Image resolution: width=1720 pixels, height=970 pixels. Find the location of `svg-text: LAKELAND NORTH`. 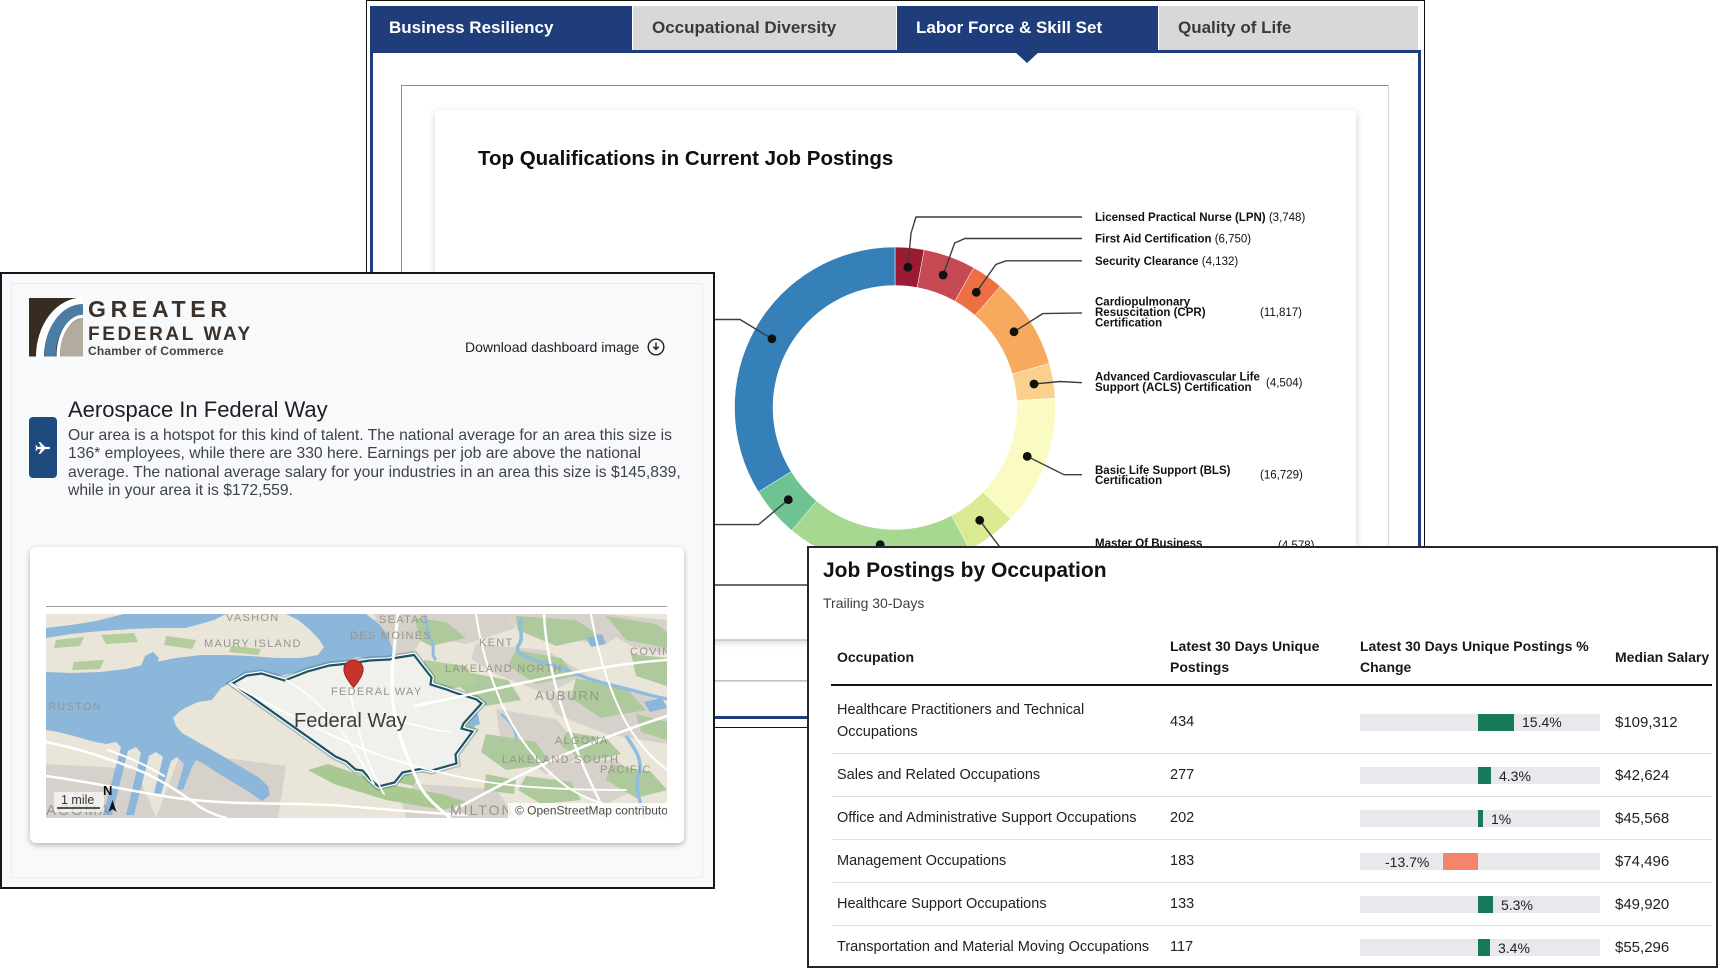

svg-text: LAKELAND NORTH is located at coordinates (504, 669).